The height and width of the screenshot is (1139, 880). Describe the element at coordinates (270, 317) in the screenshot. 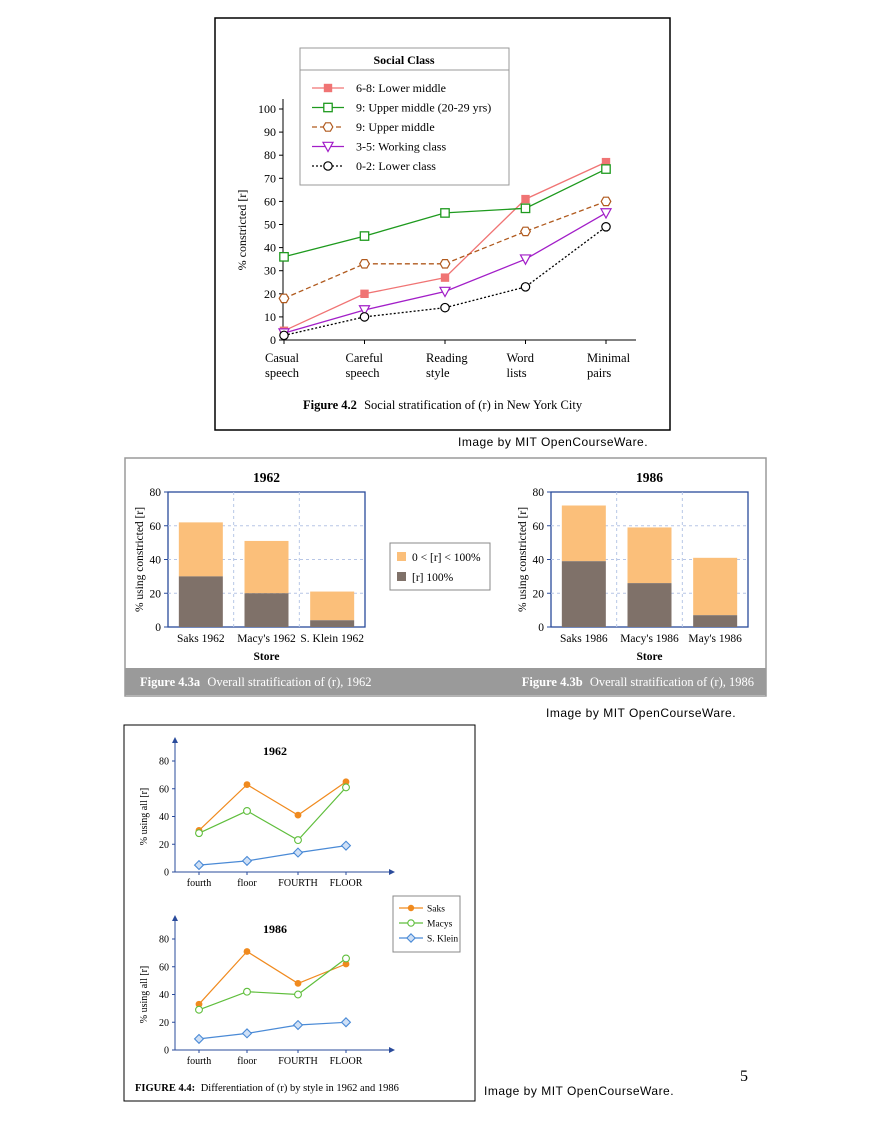

I see `y-tick-label: 10` at that location.